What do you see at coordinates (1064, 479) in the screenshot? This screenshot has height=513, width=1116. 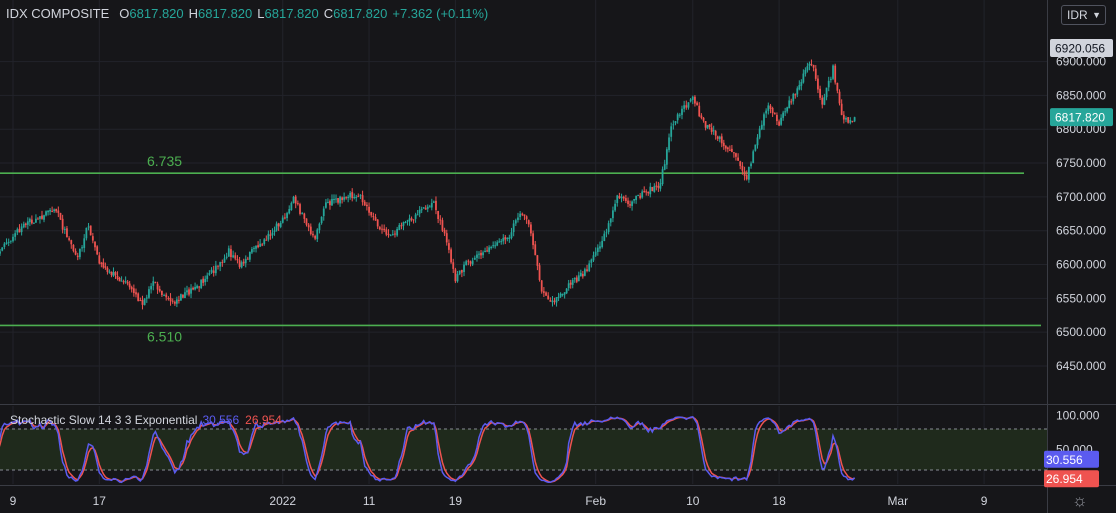 I see `stoch-value-label: 26.954` at bounding box center [1064, 479].